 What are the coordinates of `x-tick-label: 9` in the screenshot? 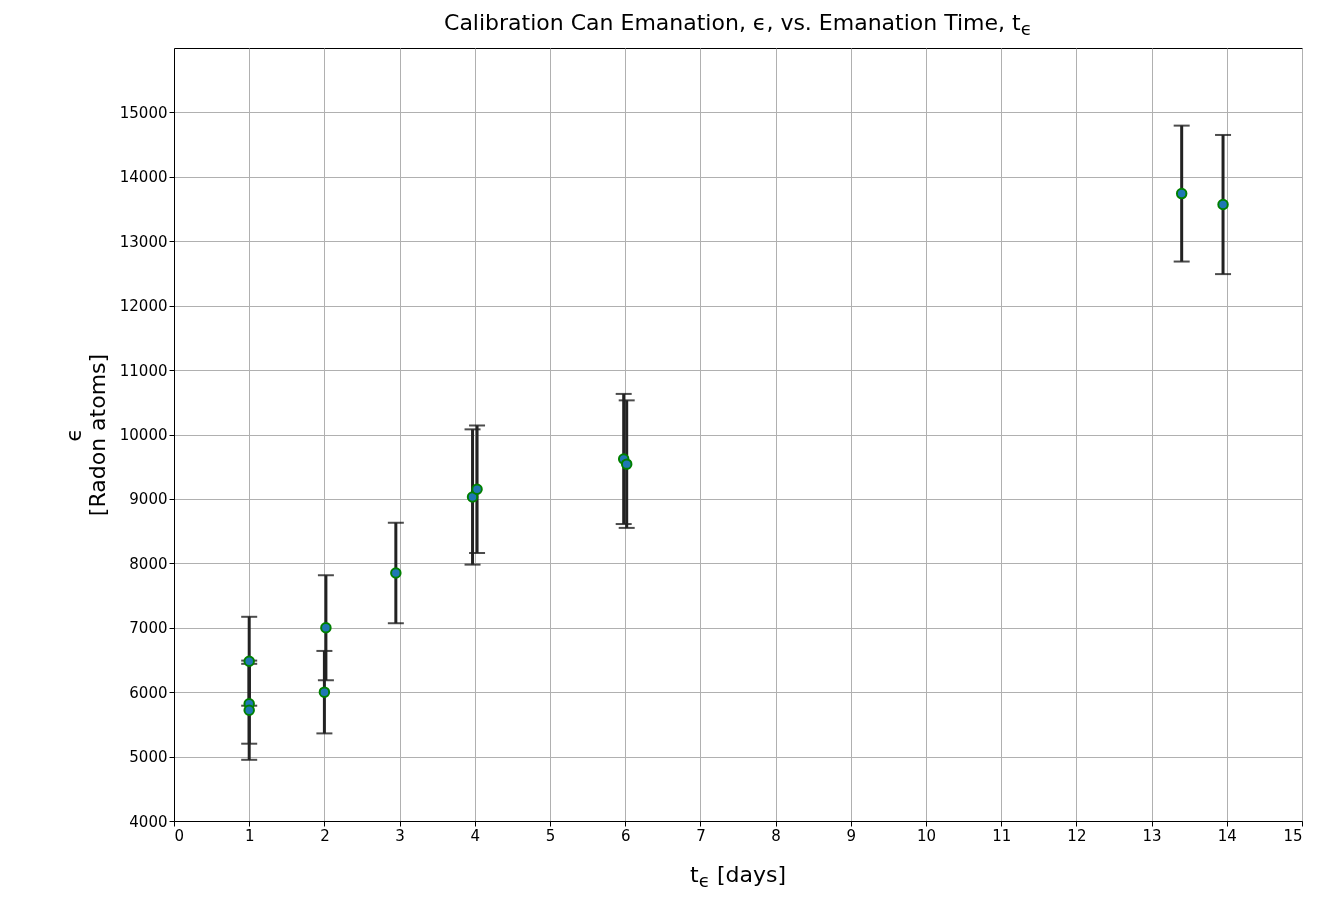 It's located at (851, 835).